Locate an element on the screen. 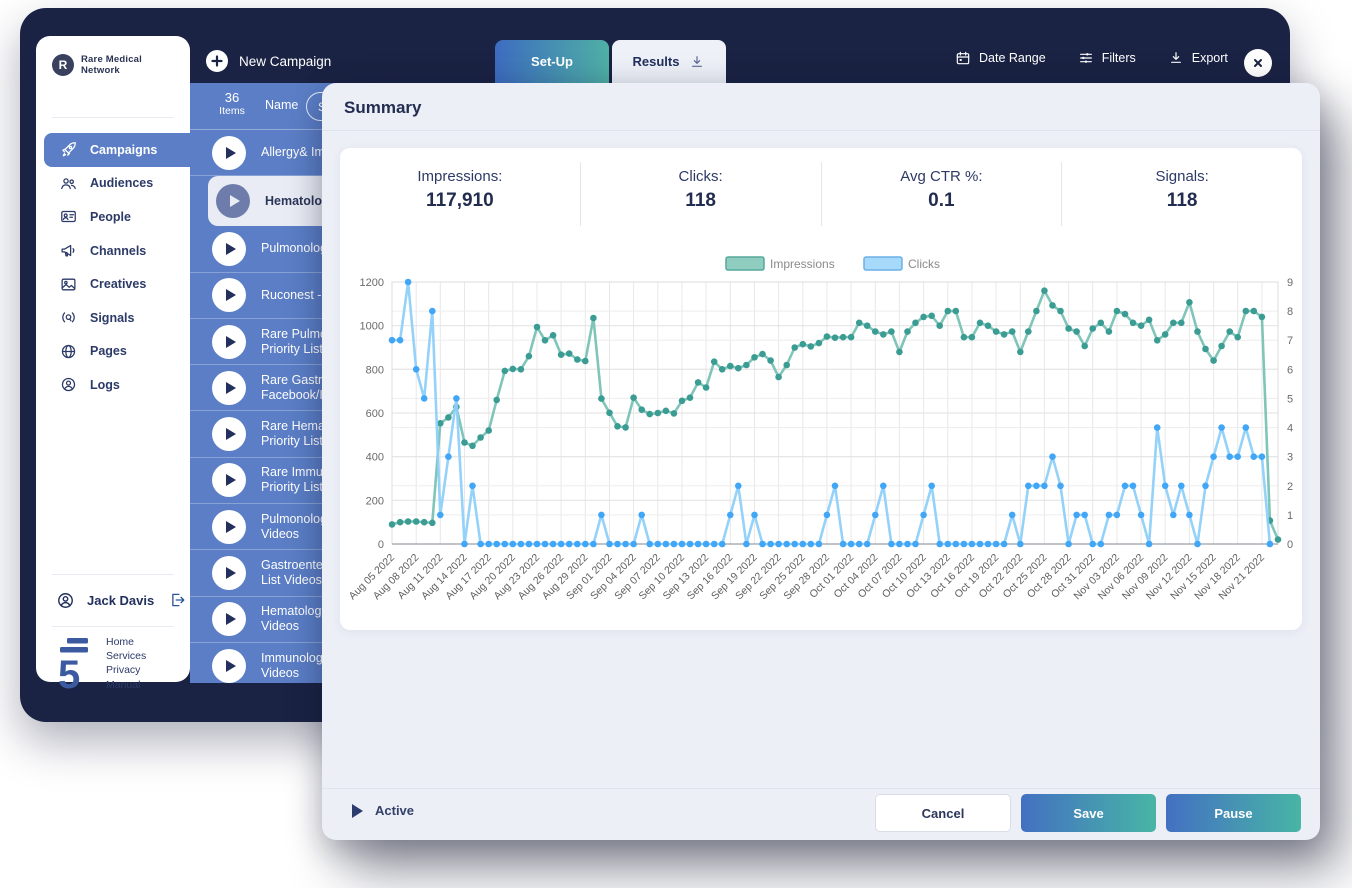  users-icon is located at coordinates (68, 183).